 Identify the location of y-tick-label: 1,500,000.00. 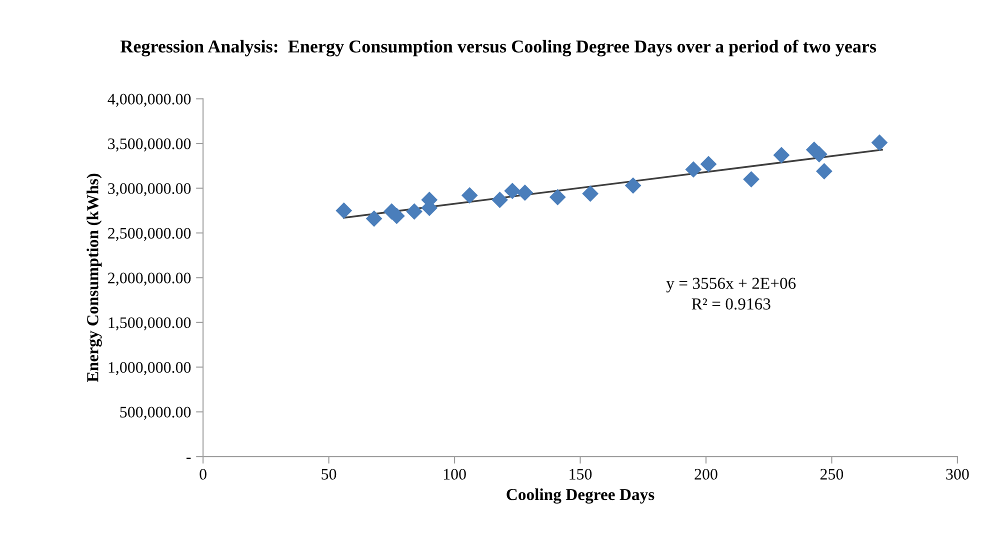
(149, 323).